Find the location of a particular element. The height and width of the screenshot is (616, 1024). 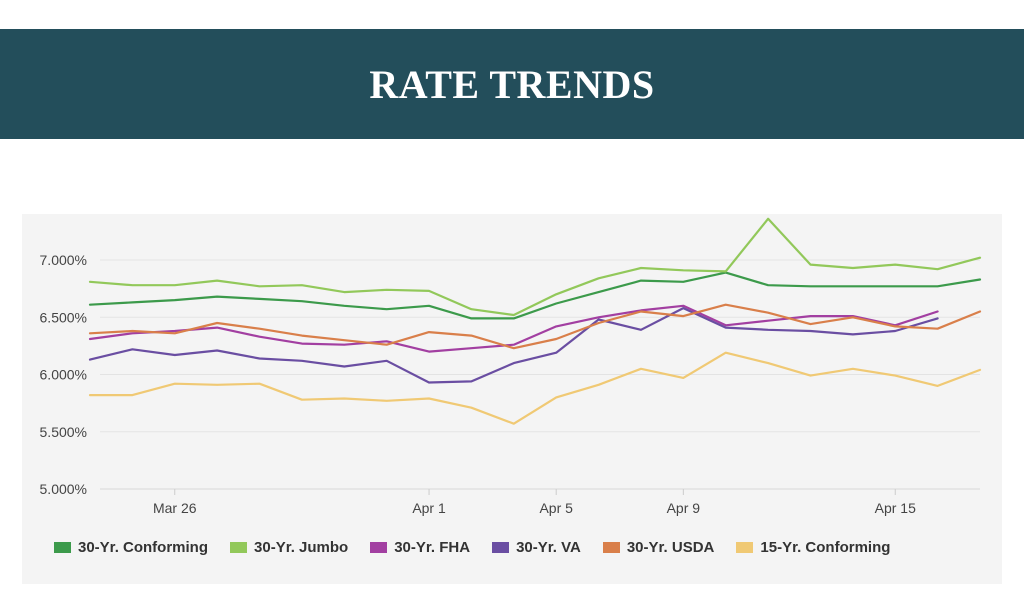

legend-item: 30-Yr. Jumbo is located at coordinates (289, 547).